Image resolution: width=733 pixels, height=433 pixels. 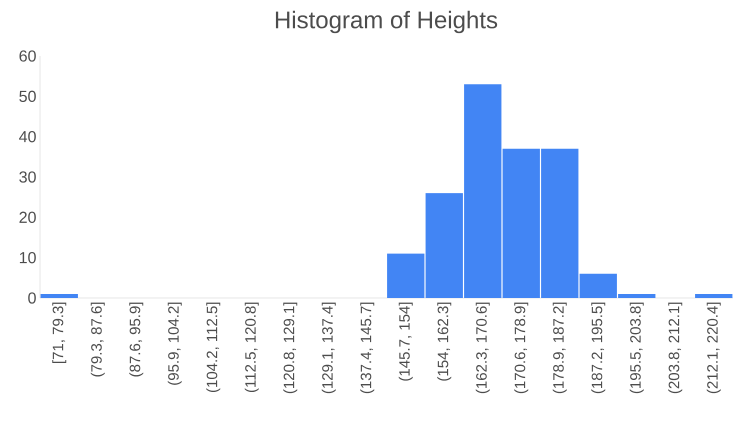 What do you see at coordinates (27, 96) in the screenshot?
I see `y-tick-label: 50` at bounding box center [27, 96].